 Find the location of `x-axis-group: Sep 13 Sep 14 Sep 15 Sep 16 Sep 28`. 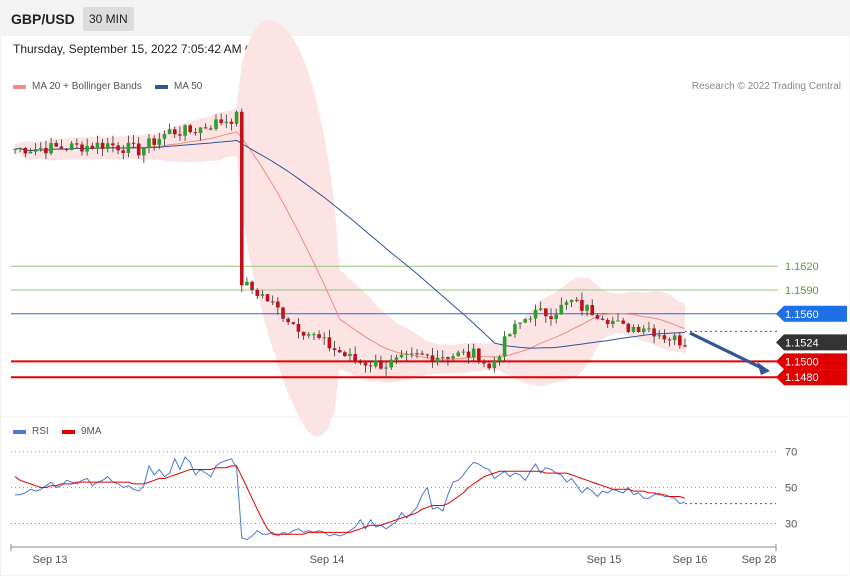

x-axis-group: Sep 13 Sep 14 Sep 15 Sep 16 Sep 28 is located at coordinates (393, 555).